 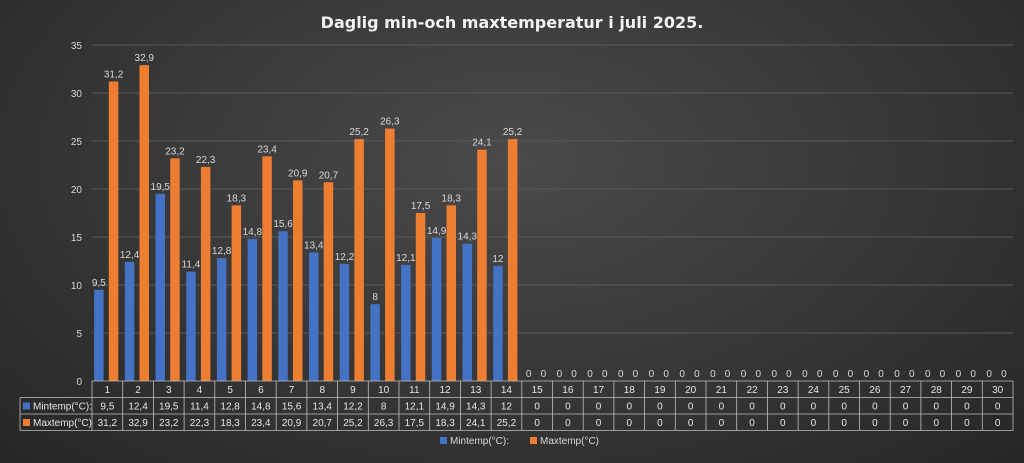 What do you see at coordinates (261, 407) in the screenshot?
I see `table-cell: 14,8` at bounding box center [261, 407].